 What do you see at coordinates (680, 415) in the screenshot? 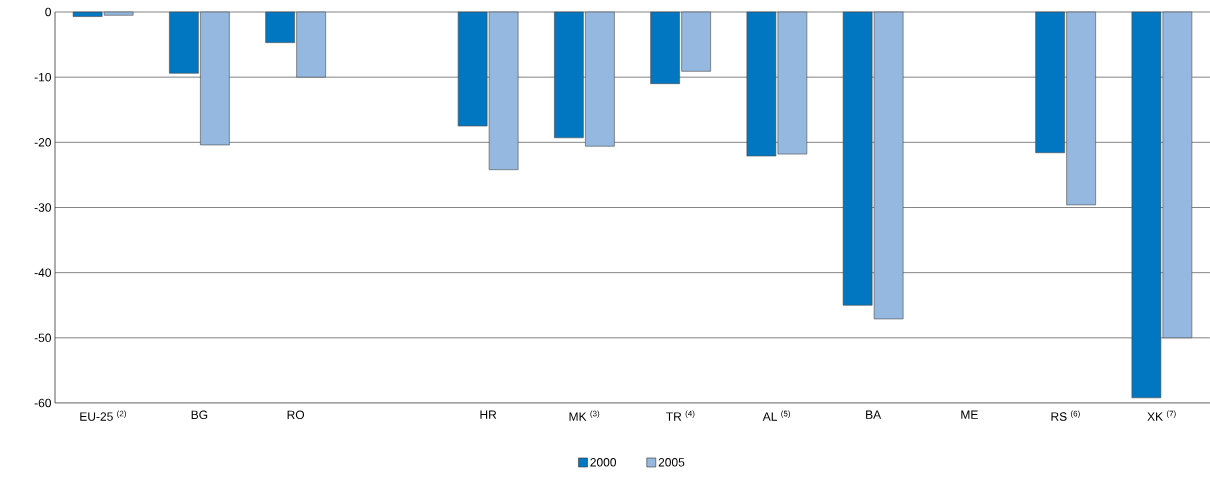
I see `x-tick-label: TR $^{(4)}$` at bounding box center [680, 415].